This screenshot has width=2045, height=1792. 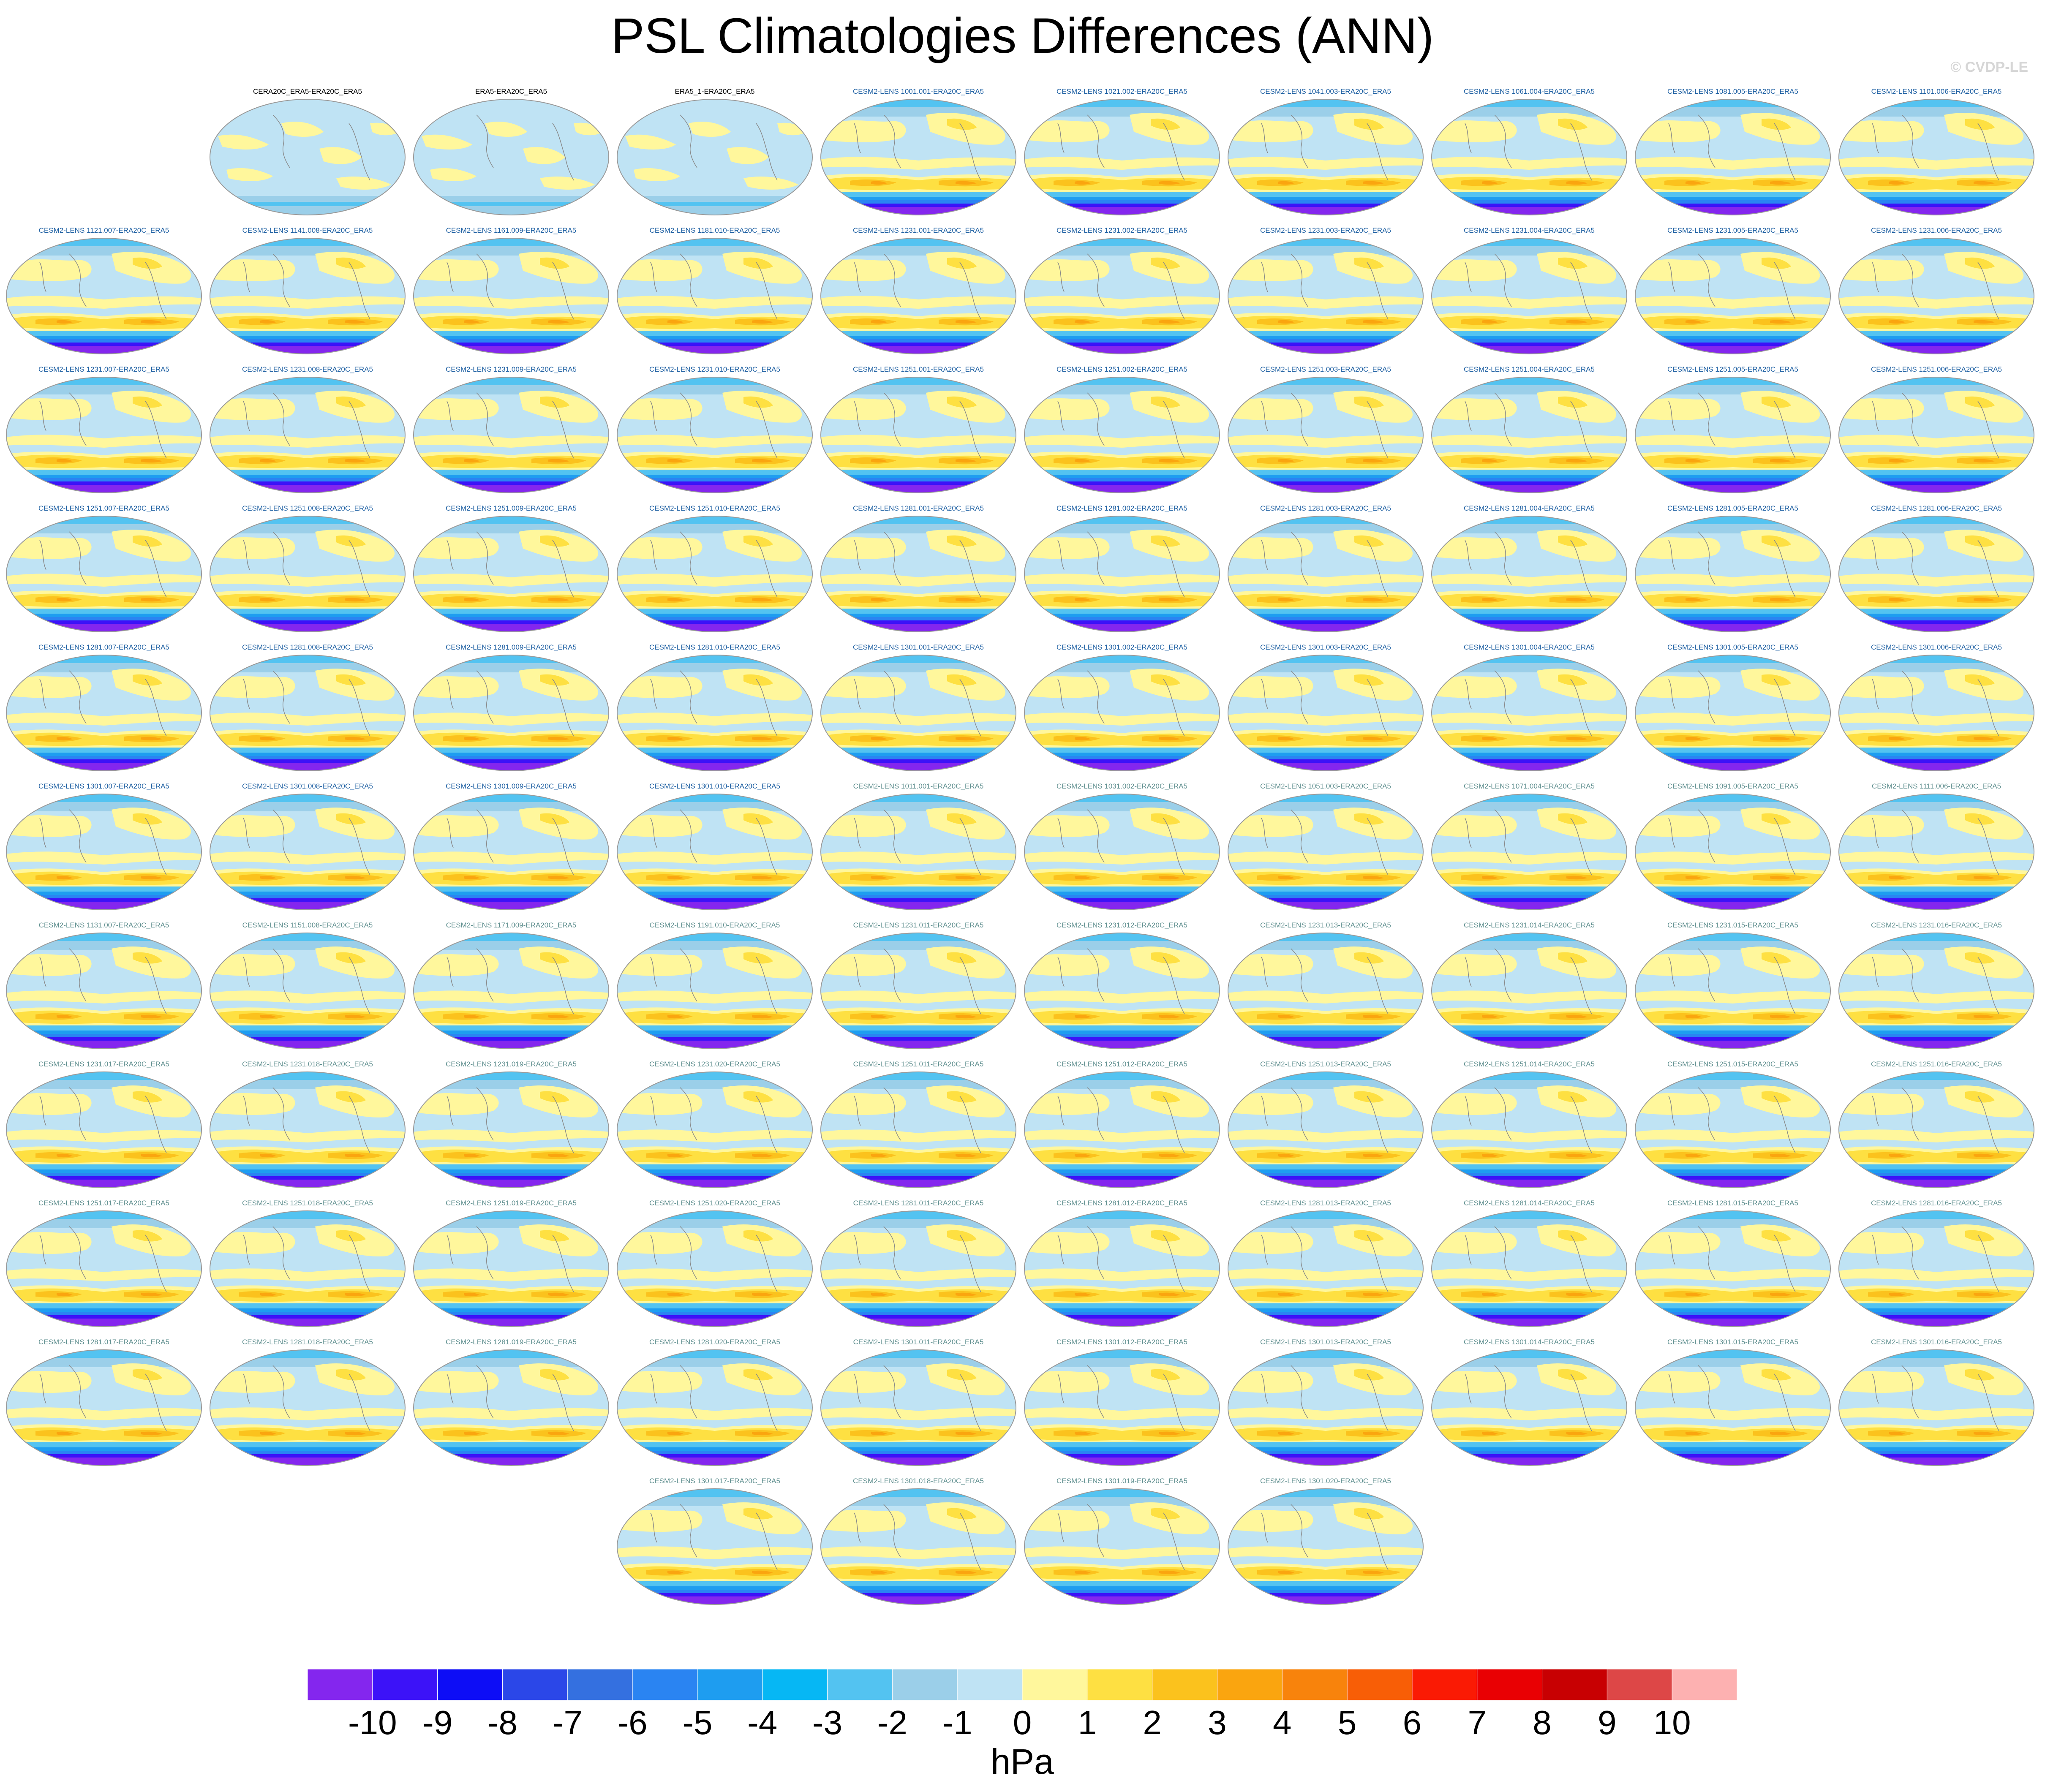 I want to click on map-panel: CESM2-LENS 1231.009-ERA20C_ERA5, so click(x=511, y=429).